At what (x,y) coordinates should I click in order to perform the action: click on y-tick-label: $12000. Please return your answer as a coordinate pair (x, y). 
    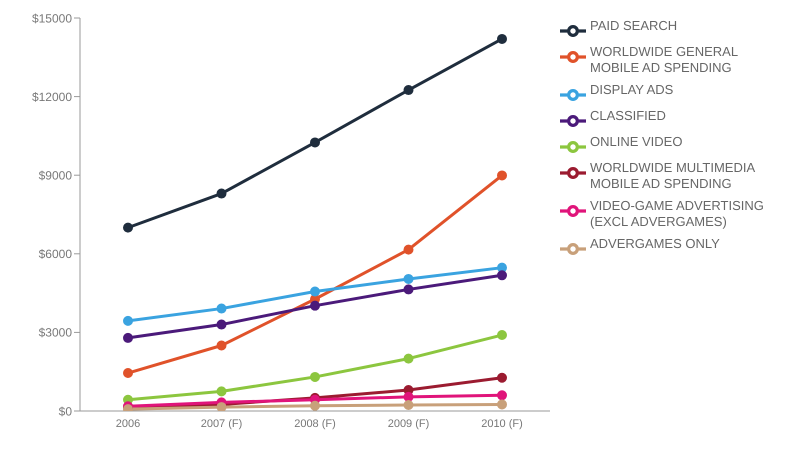
    Looking at the image, I should click on (52, 97).